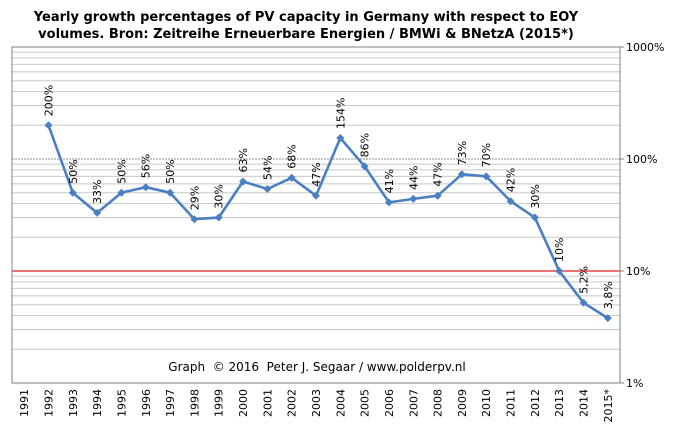 The image size is (674, 430). Describe the element at coordinates (365, 145) in the screenshot. I see `data-label-2005: 86%` at that location.